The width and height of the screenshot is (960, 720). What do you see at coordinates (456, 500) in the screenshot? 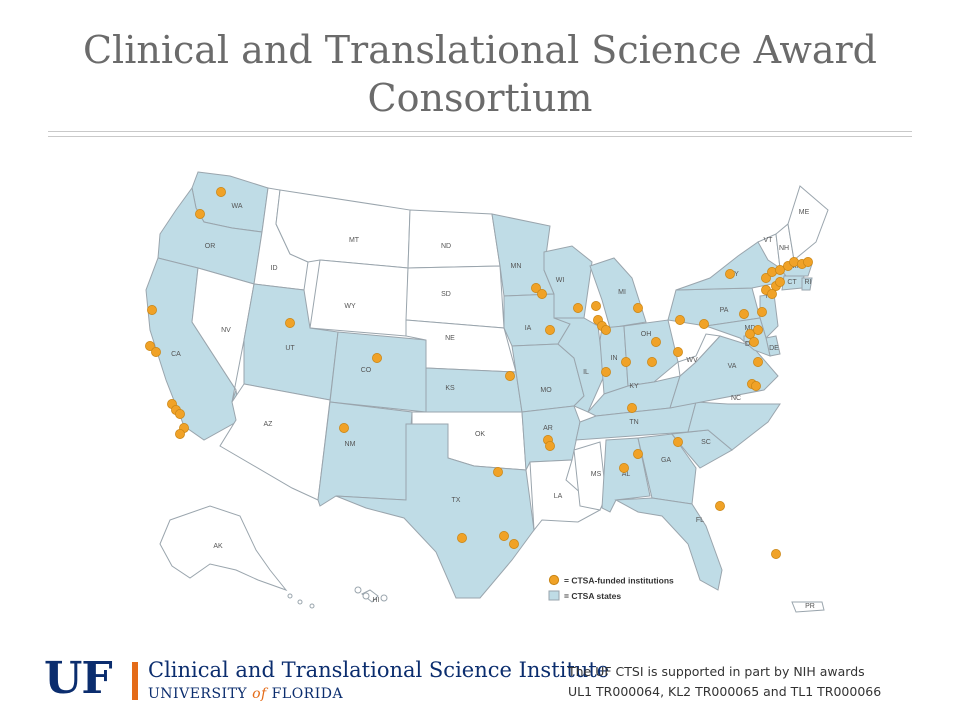
I see `state-label-tx: TX` at bounding box center [456, 500].